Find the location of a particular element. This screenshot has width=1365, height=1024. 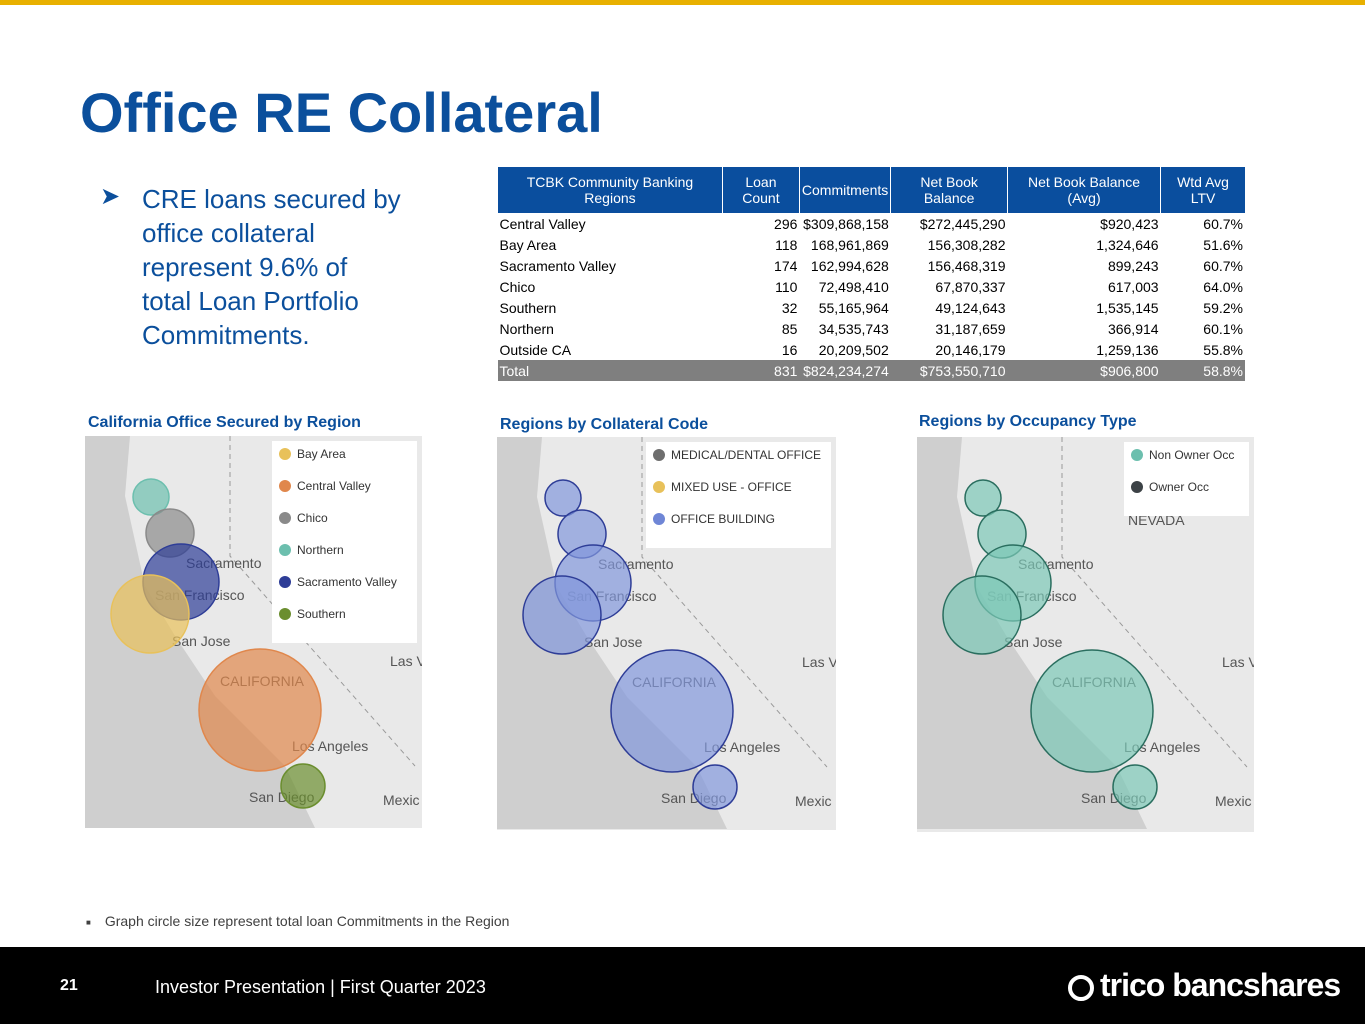

table-cell: 55,165,964 is located at coordinates (853, 307).